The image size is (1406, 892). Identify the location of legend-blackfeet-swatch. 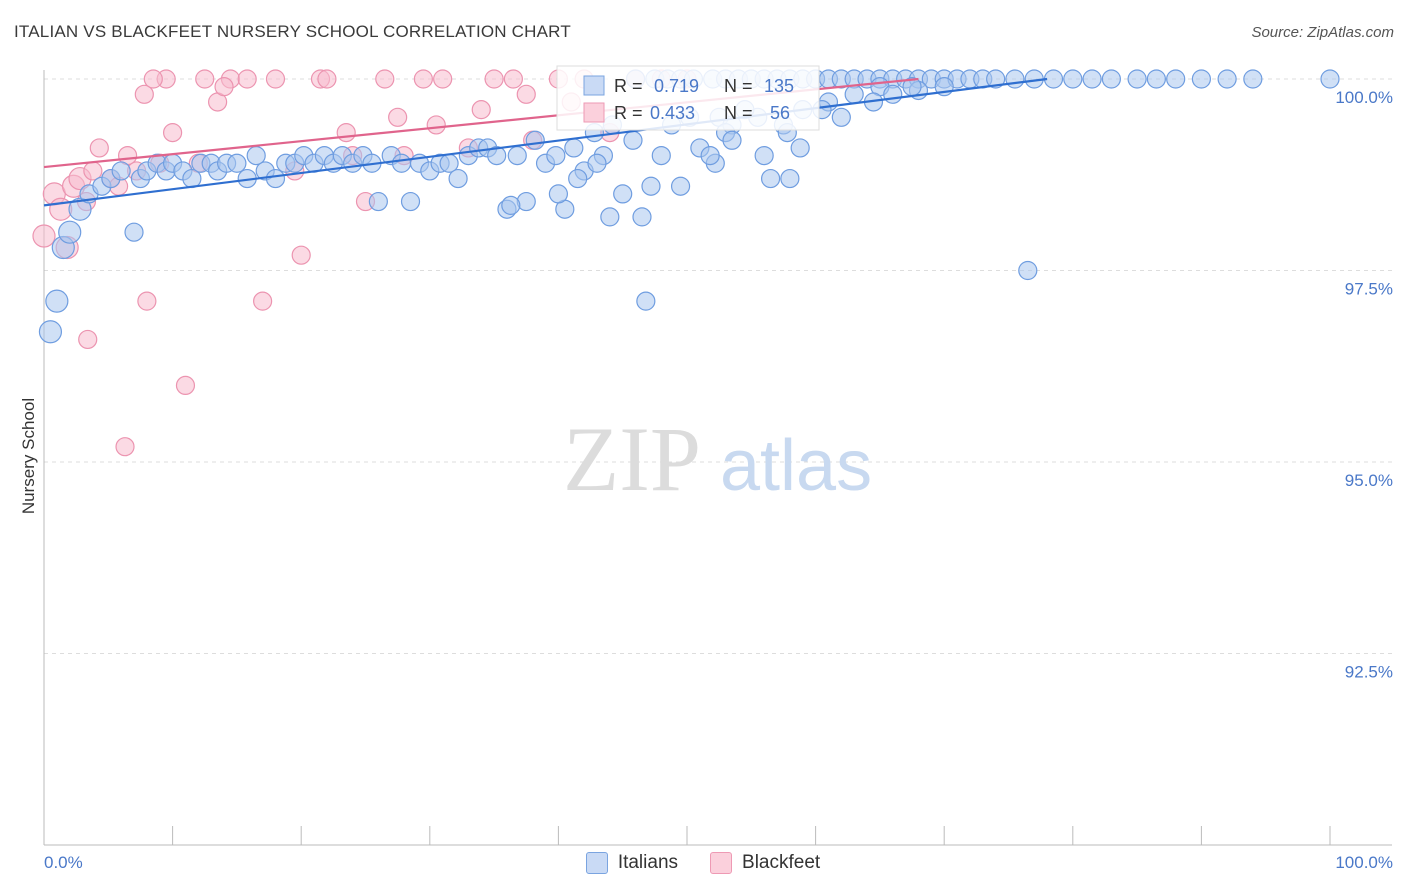
(594, 112).